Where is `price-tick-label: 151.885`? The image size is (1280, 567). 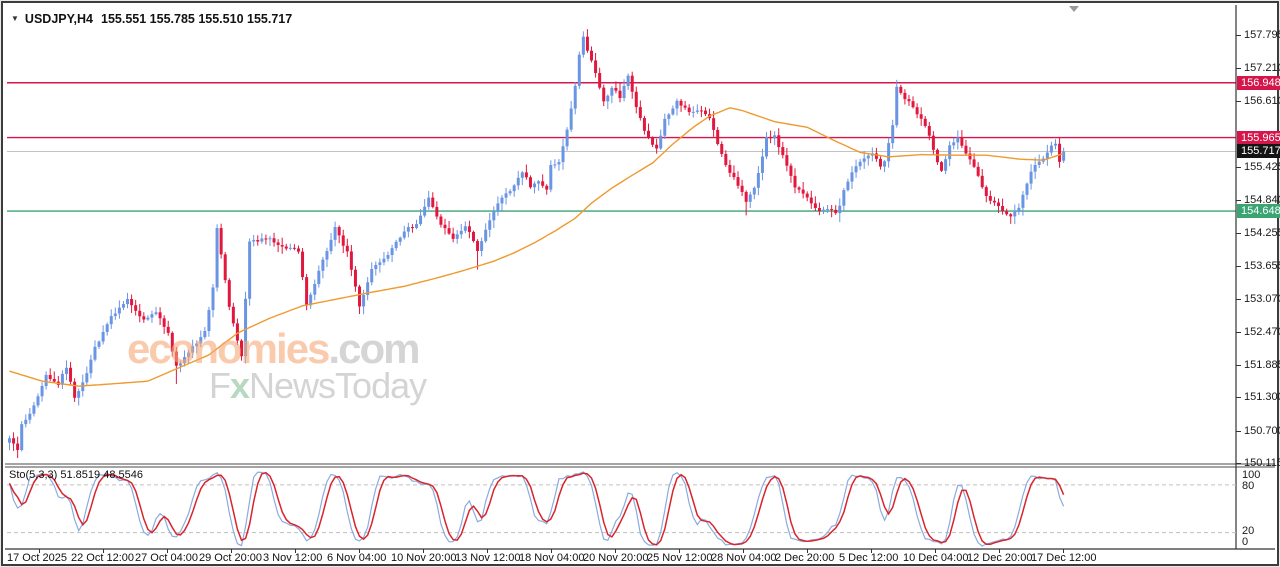
price-tick-label: 151.885 is located at coordinates (1262, 364).